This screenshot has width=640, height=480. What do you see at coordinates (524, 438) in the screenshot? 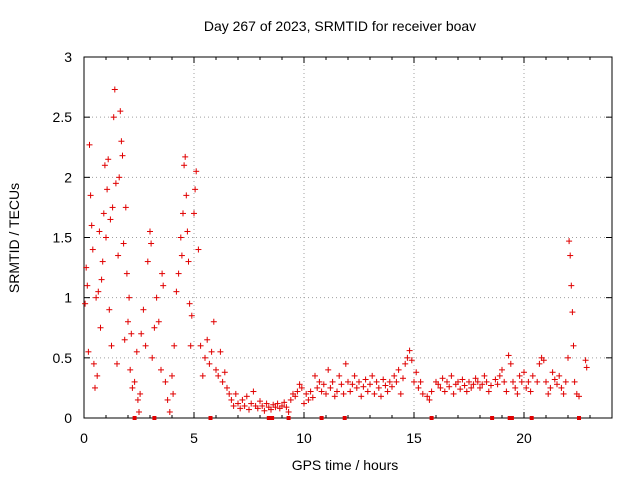
I see `x-tick-label: 20` at bounding box center [524, 438].